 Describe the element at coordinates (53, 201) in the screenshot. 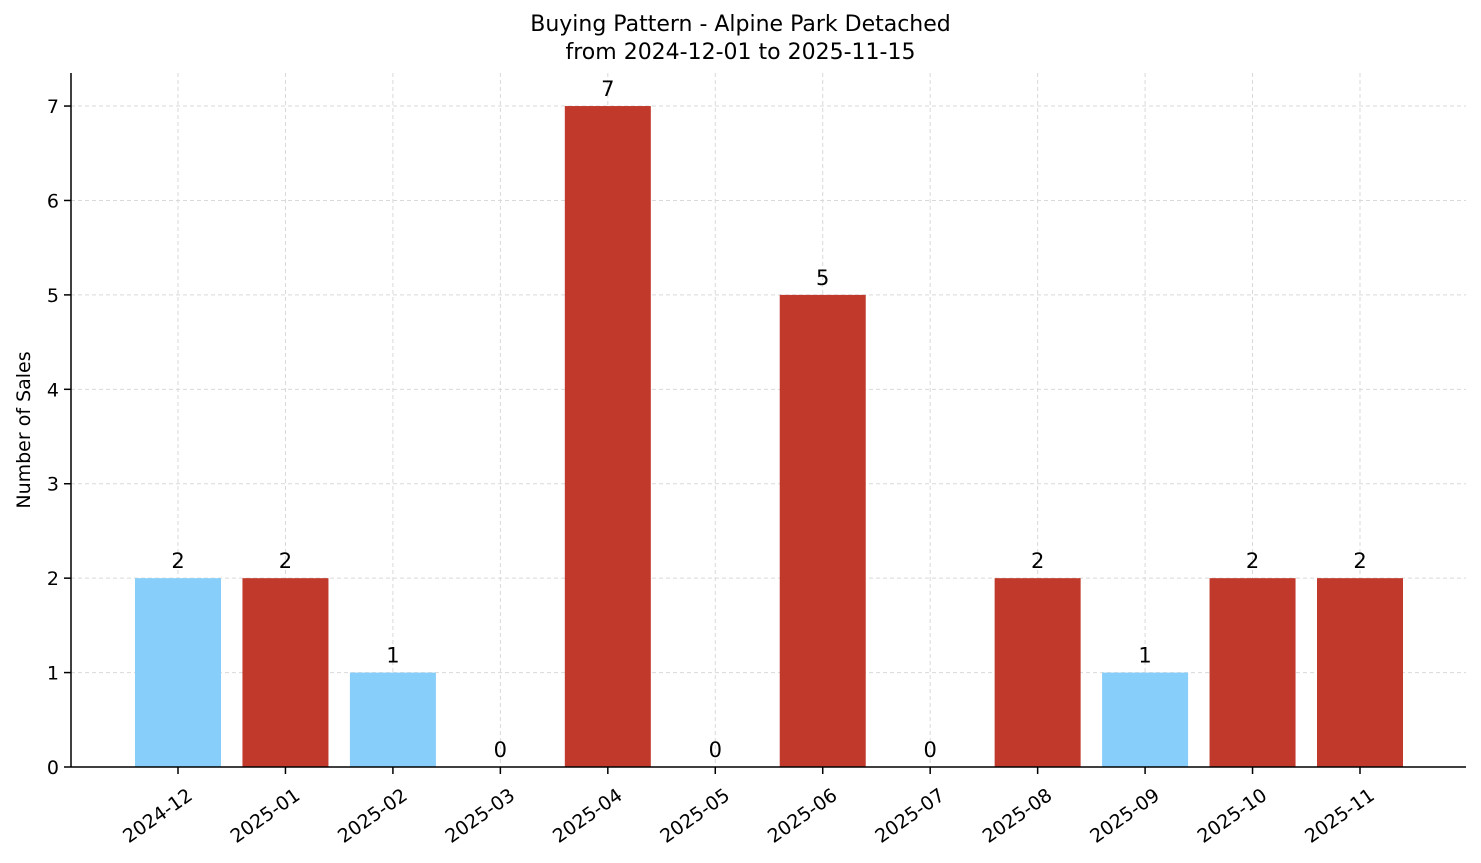

I see `y-tick-label: 6` at that location.